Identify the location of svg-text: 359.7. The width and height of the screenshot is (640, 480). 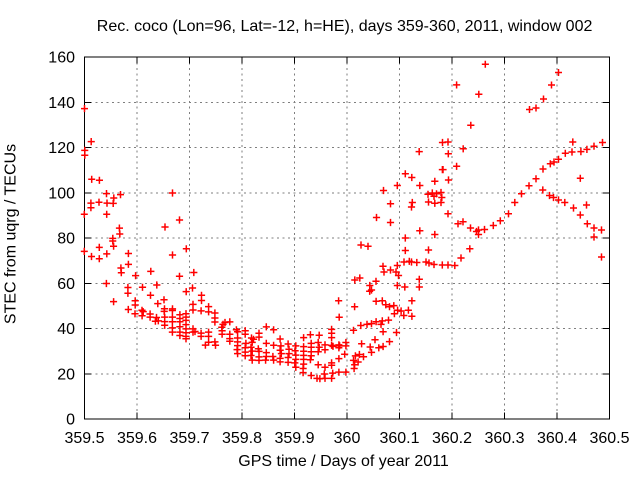
(189, 438).